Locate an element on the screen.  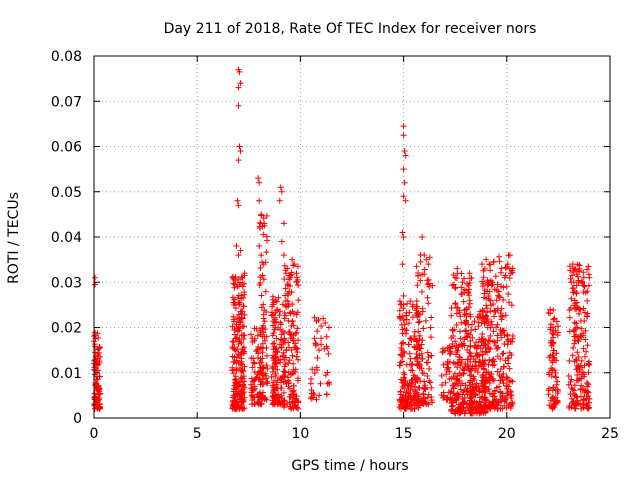
x-tick-label: 5 is located at coordinates (197, 434).